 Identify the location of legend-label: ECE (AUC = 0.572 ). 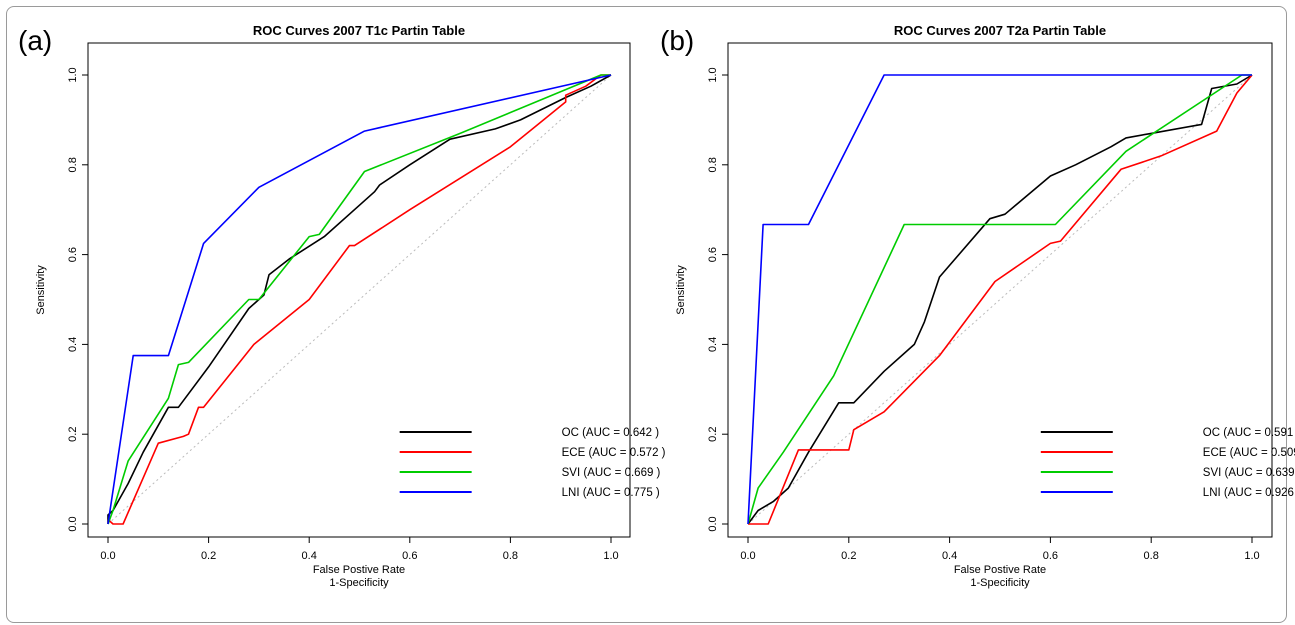
(614, 453).